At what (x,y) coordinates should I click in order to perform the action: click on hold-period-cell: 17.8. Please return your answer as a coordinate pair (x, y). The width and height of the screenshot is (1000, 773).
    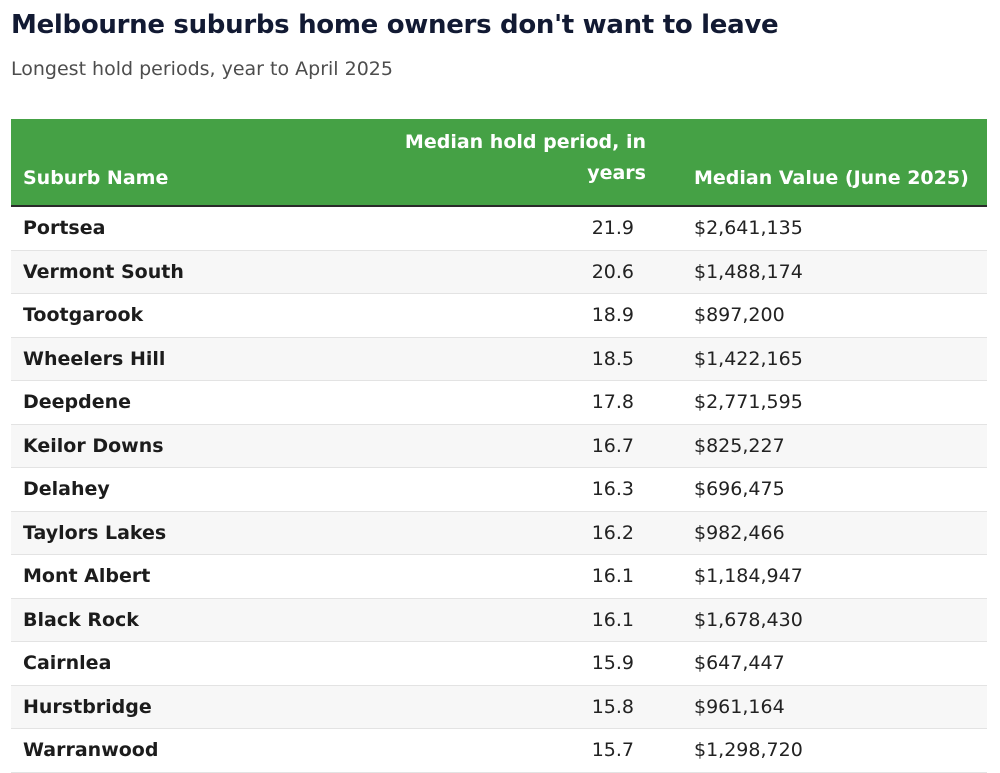
    Looking at the image, I should click on (612, 402).